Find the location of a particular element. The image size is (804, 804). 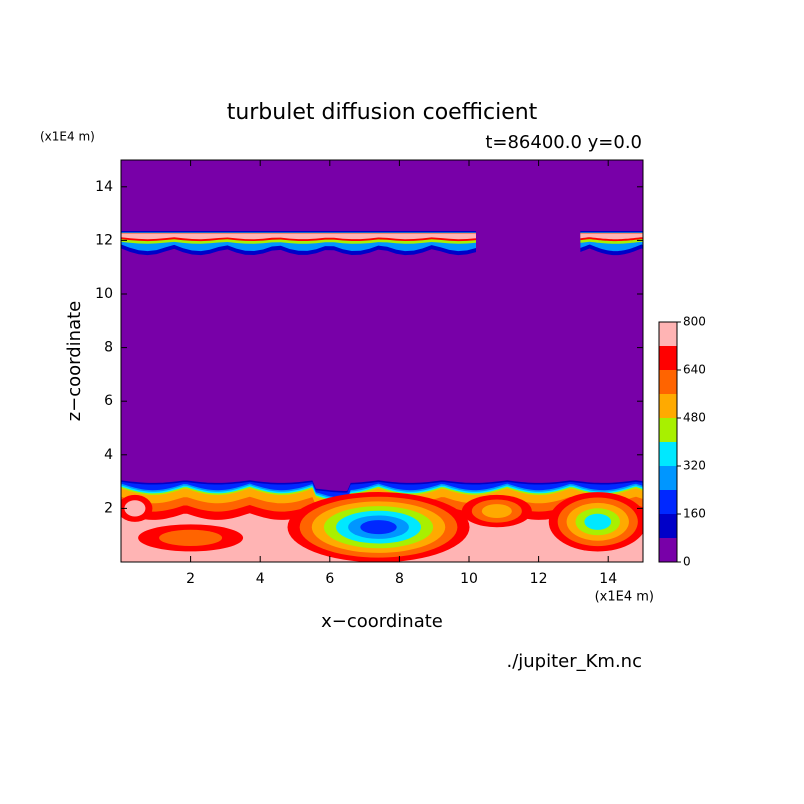

y-tick-label: 14 is located at coordinates (104, 187).